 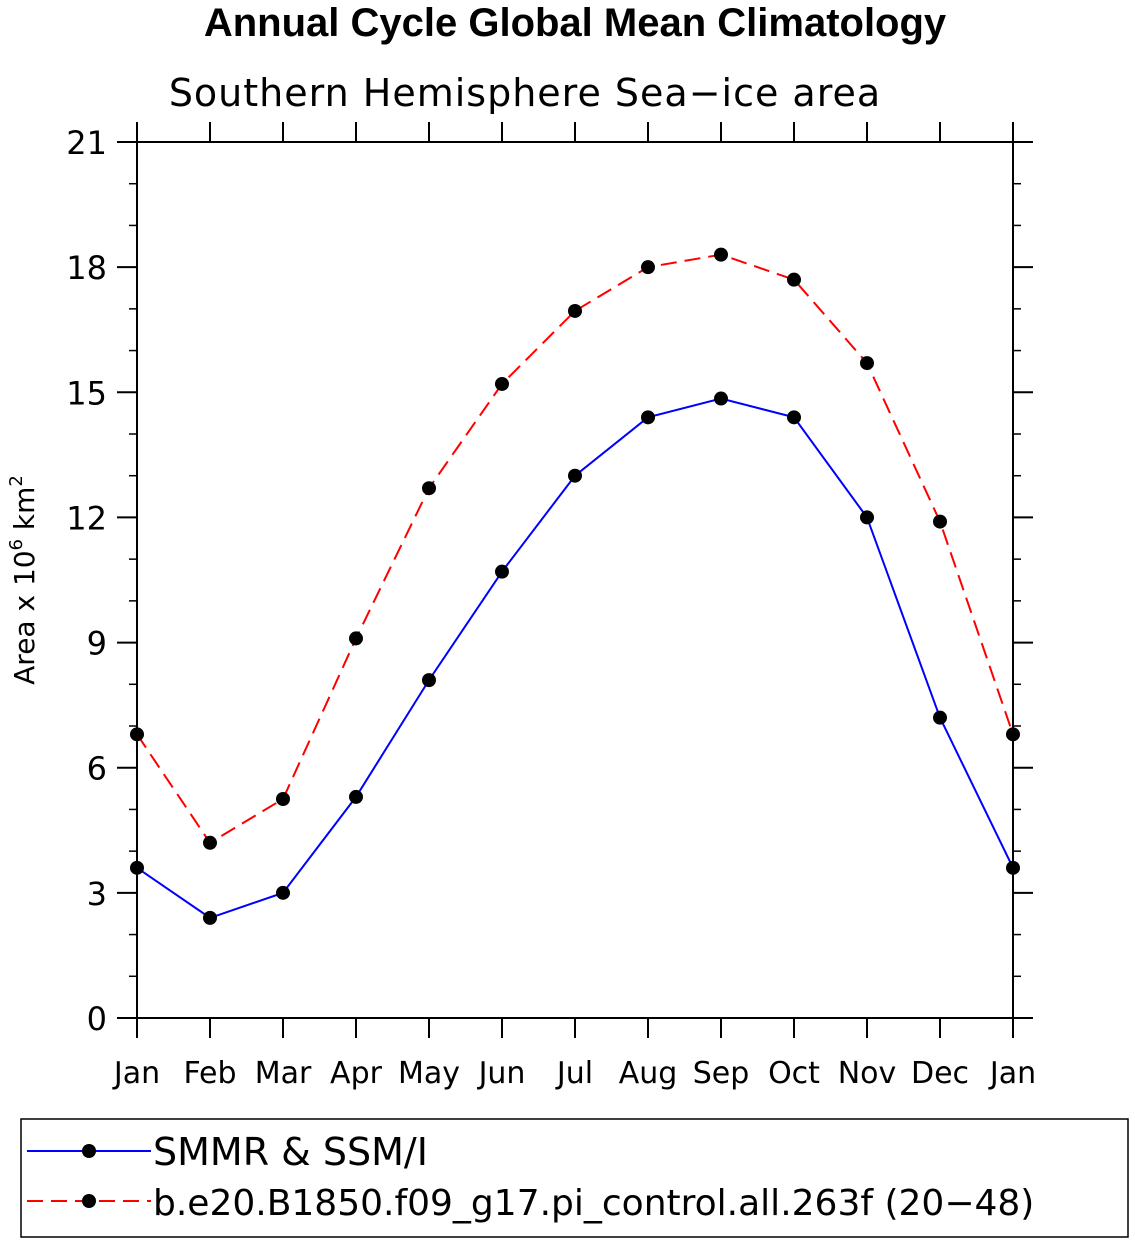 I want to click on y-tick-label: 12, so click(x=86, y=518).